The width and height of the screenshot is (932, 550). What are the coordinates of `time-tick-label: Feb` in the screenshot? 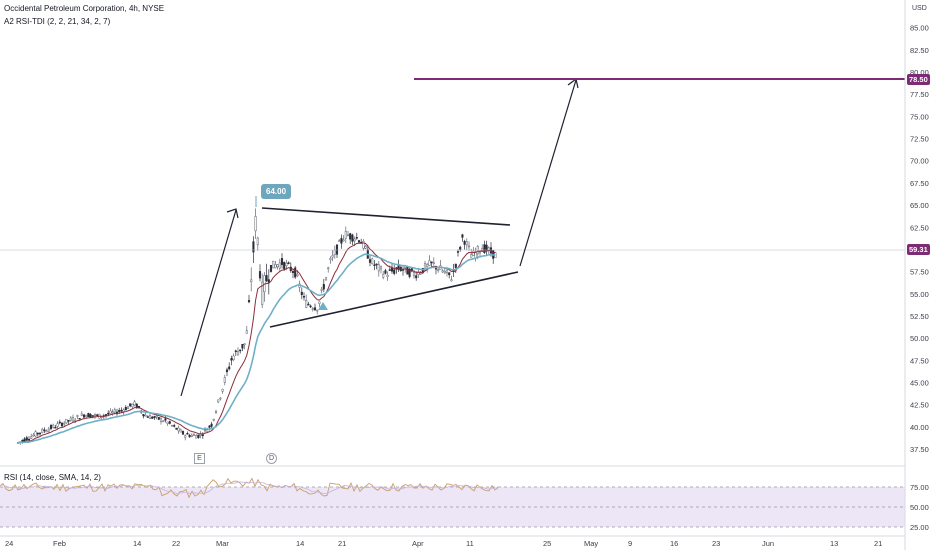 It's located at (59, 543).